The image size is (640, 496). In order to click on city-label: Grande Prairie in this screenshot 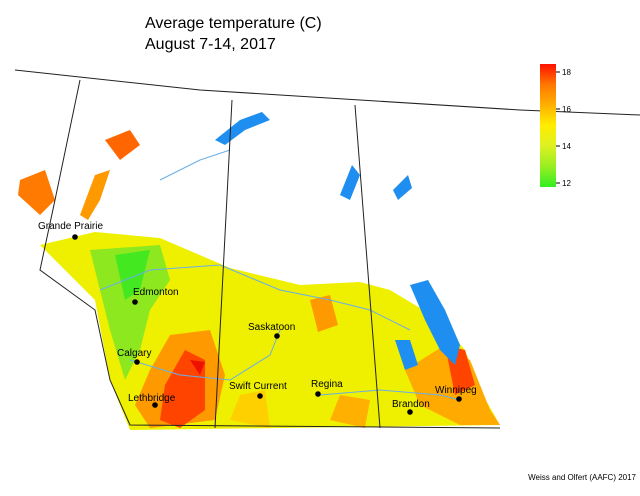, I will do `click(70, 226)`.